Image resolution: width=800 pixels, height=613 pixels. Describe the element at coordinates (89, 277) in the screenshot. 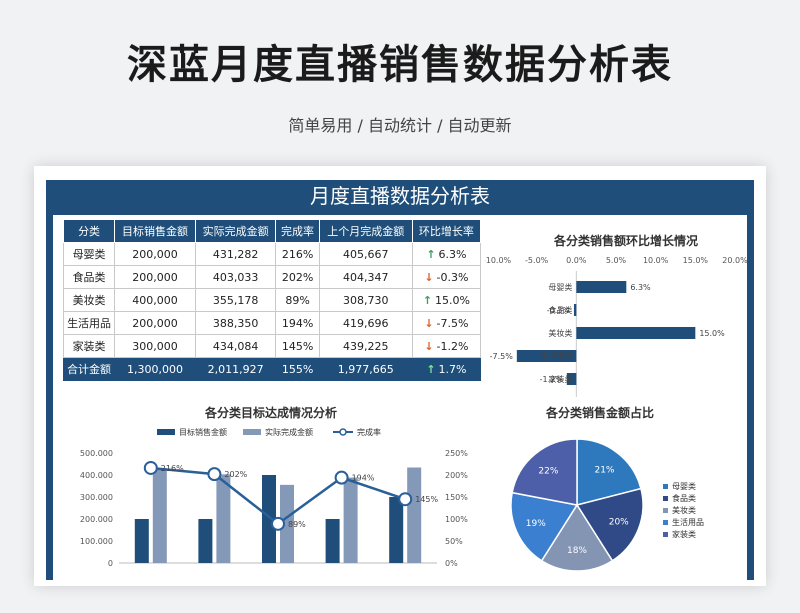

I see `cell-cat: 食品类` at that location.